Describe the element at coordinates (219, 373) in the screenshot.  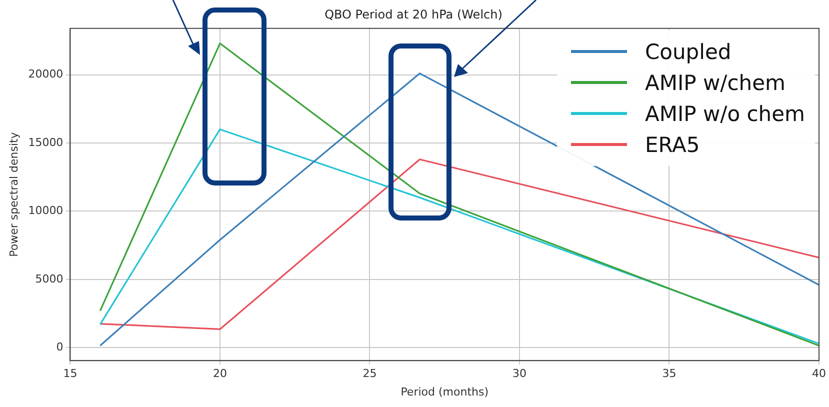
I see `x-tick-label: 20` at that location.